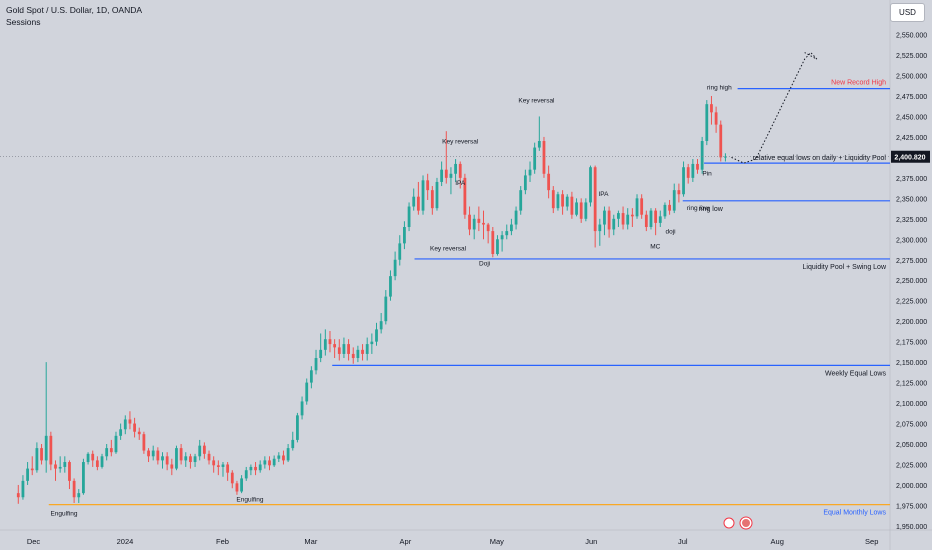  I want to click on price-tick-label: 2,475.000, so click(911, 97).